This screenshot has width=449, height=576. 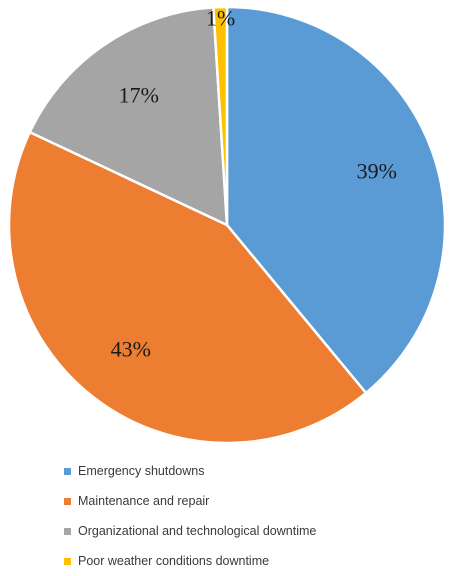 What do you see at coordinates (174, 561) in the screenshot?
I see `legend-label: Poor weather conditions downtime` at bounding box center [174, 561].